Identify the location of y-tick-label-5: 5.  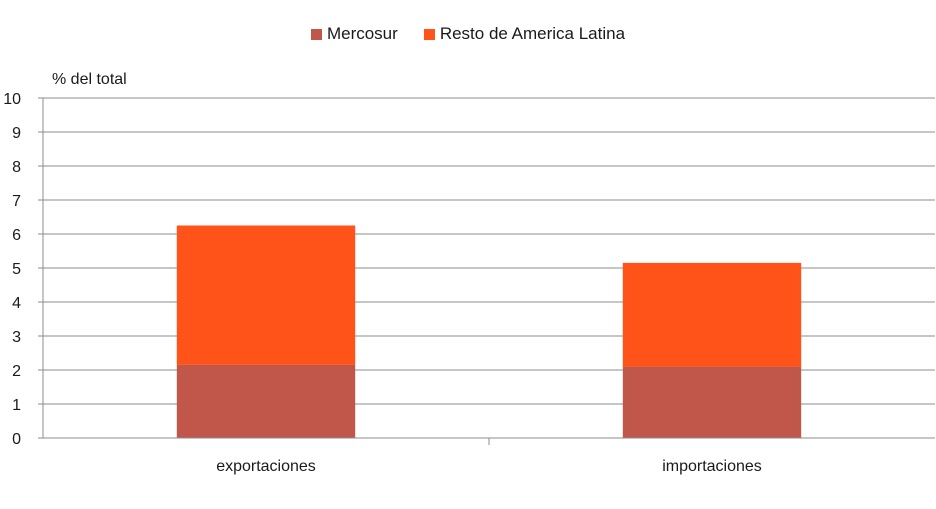
(16, 269).